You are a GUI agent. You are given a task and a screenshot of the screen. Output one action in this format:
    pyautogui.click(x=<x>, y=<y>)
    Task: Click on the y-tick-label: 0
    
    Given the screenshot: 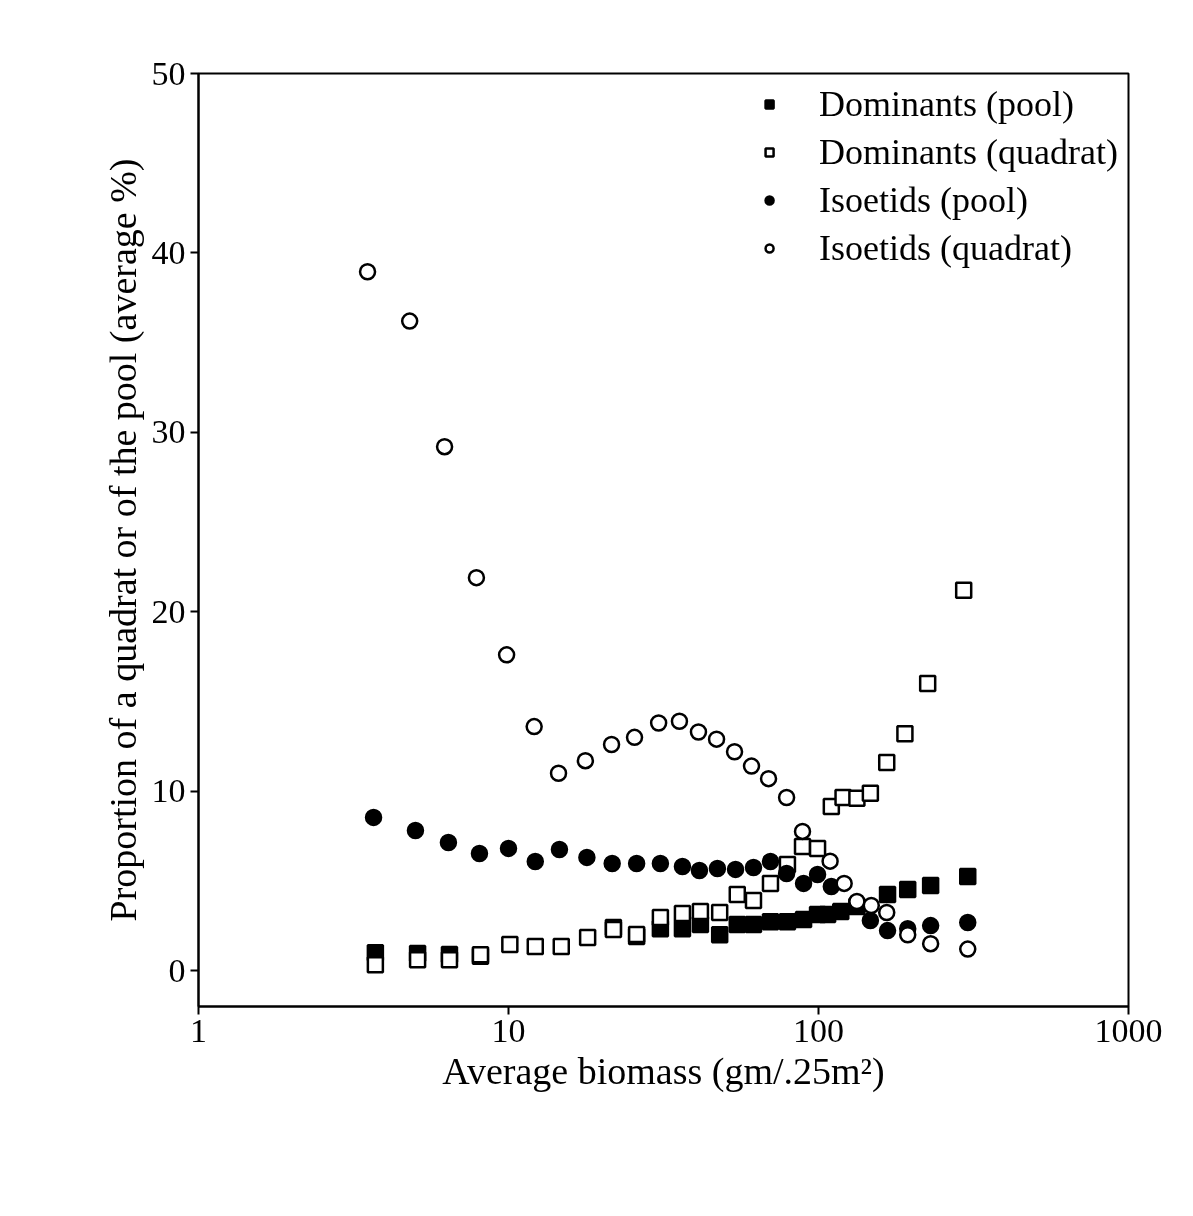 What is the action you would take?
    pyautogui.click(x=177, y=970)
    